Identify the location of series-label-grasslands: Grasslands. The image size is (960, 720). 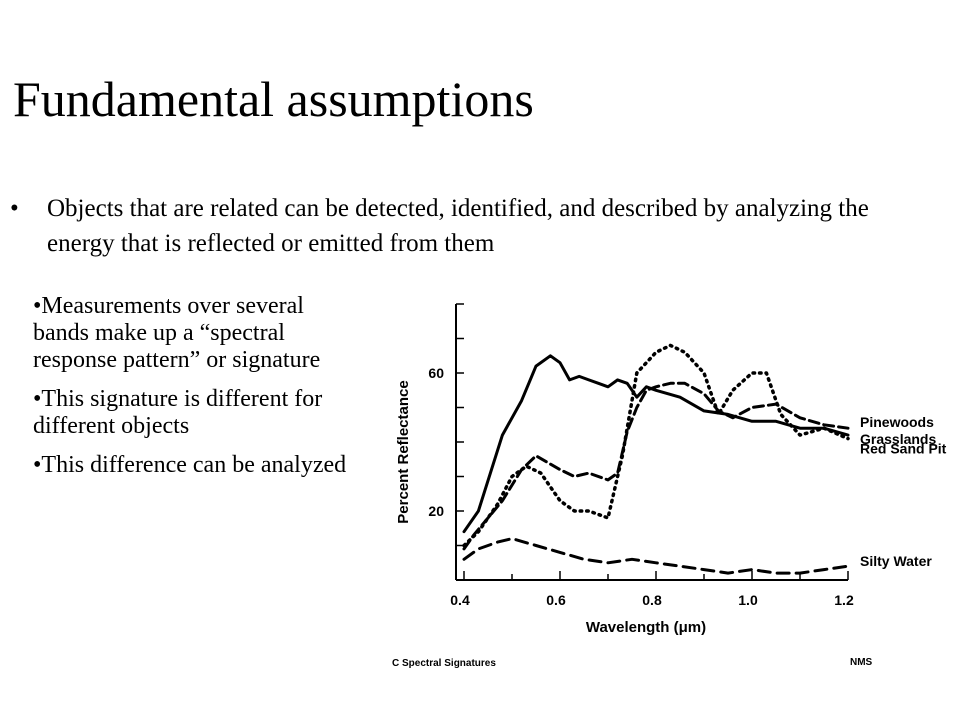
(898, 439).